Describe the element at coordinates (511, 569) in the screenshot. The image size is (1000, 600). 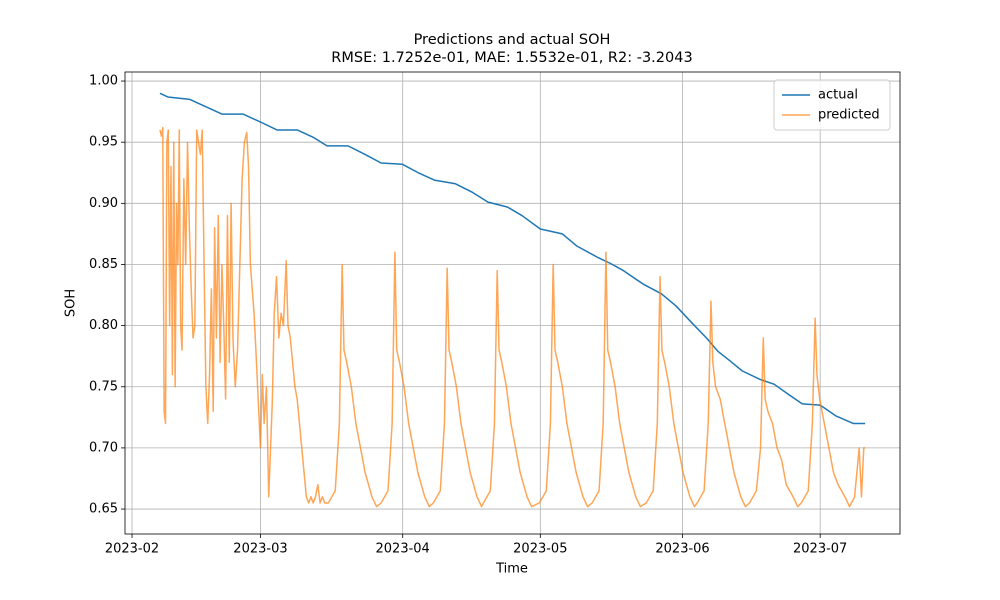
I see `x-axis-label: Time` at that location.